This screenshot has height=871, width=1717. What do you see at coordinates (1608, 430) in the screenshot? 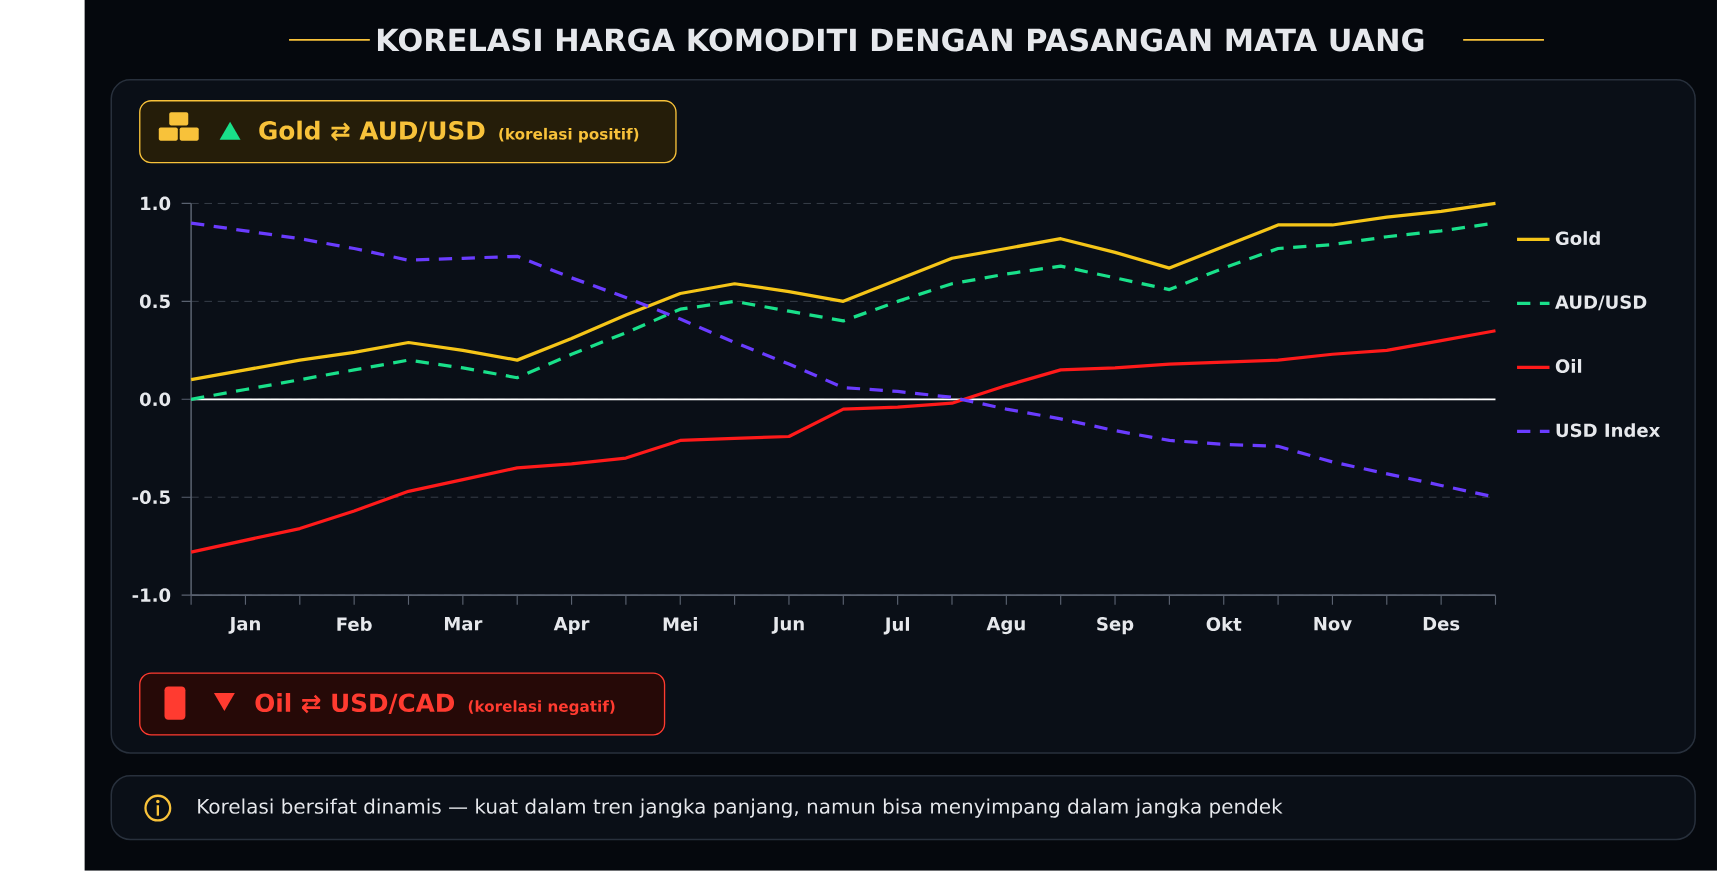
I see `legend-label: USD Index` at bounding box center [1608, 430].